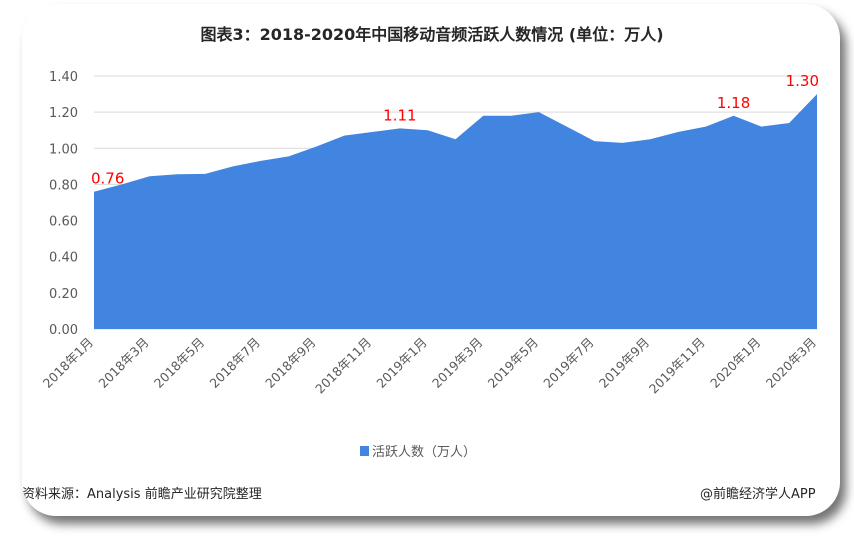  Describe the element at coordinates (290, 363) in the screenshot. I see `x-tick-label: 2018年9月` at that location.